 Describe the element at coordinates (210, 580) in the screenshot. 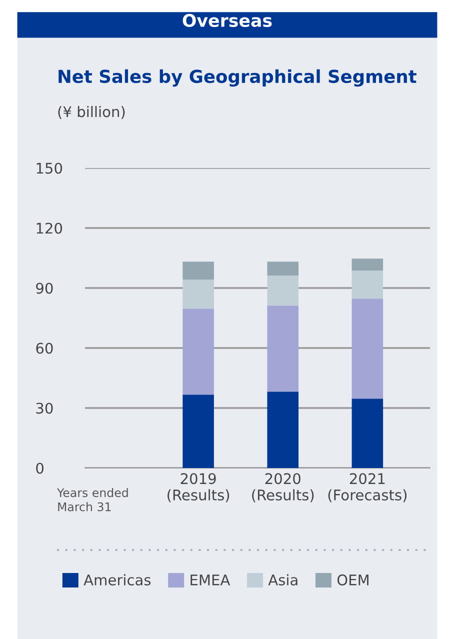

I see `legend-label: EMEA` at that location.